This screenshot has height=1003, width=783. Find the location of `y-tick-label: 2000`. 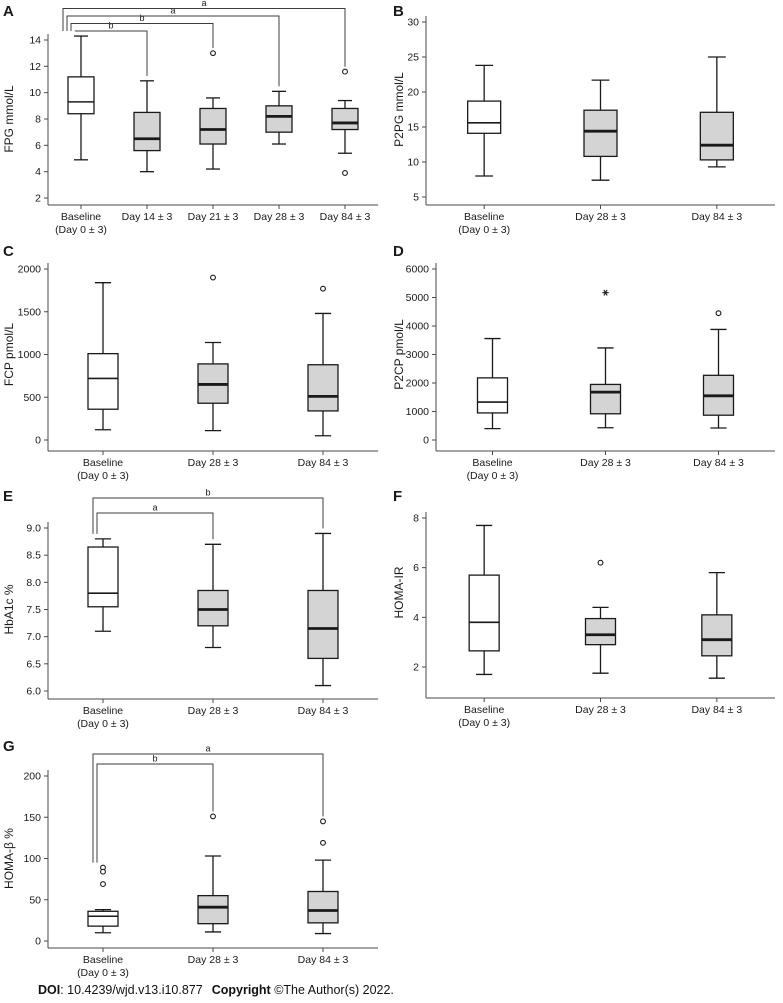

y-tick-label: 2000 is located at coordinates (30, 270).